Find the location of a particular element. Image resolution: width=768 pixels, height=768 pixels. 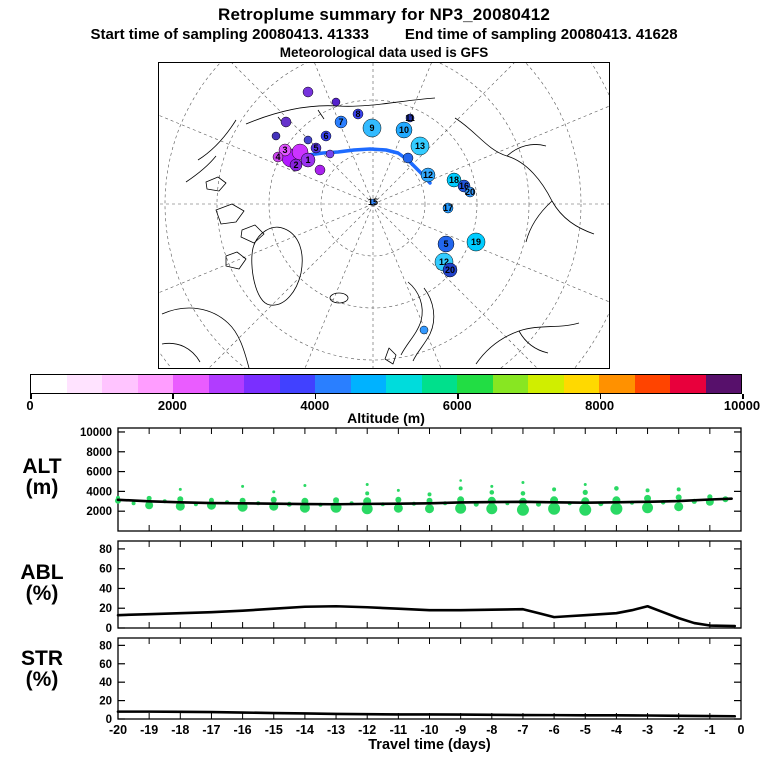

str-ytick-label: 20 is located at coordinates (105, 702).